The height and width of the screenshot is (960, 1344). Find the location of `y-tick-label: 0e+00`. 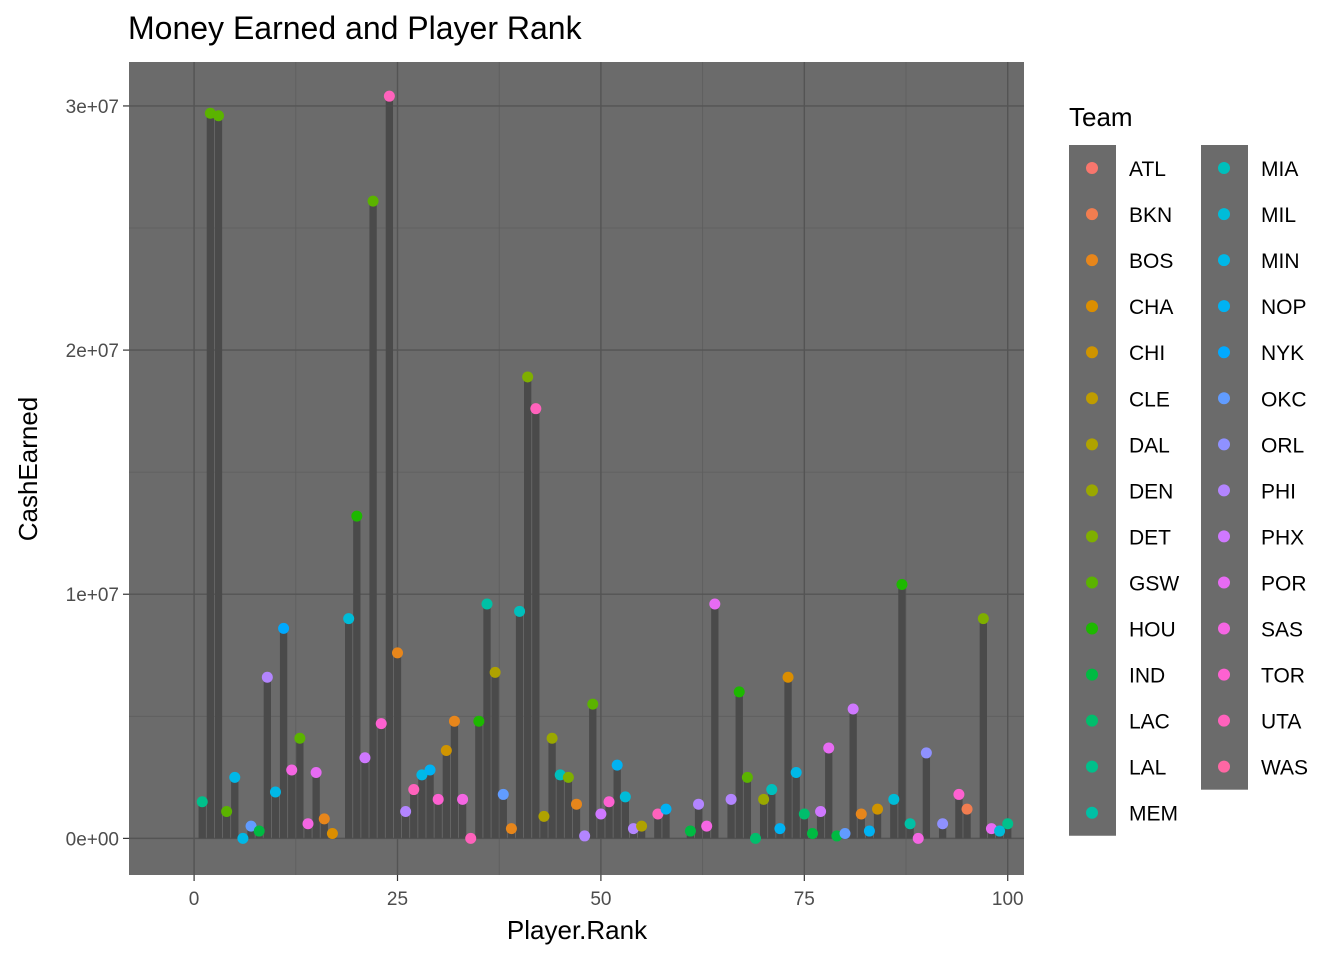

y-tick-label: 0e+00 is located at coordinates (92, 839).